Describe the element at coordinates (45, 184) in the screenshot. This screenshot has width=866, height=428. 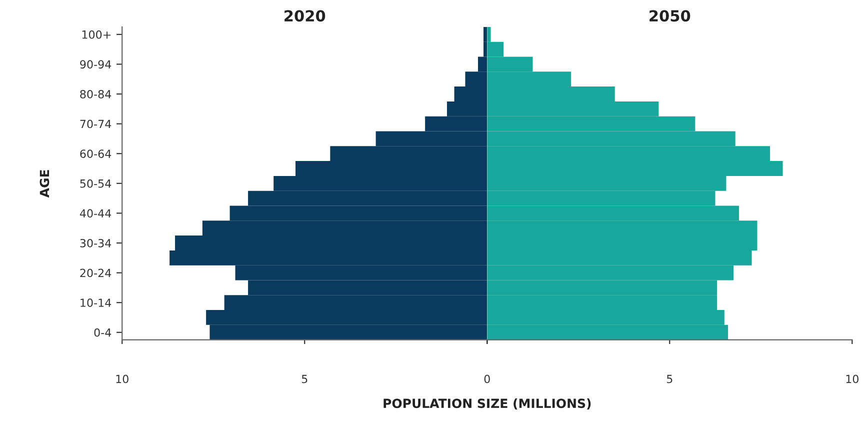
I see `y-axis-title: AGE` at that location.